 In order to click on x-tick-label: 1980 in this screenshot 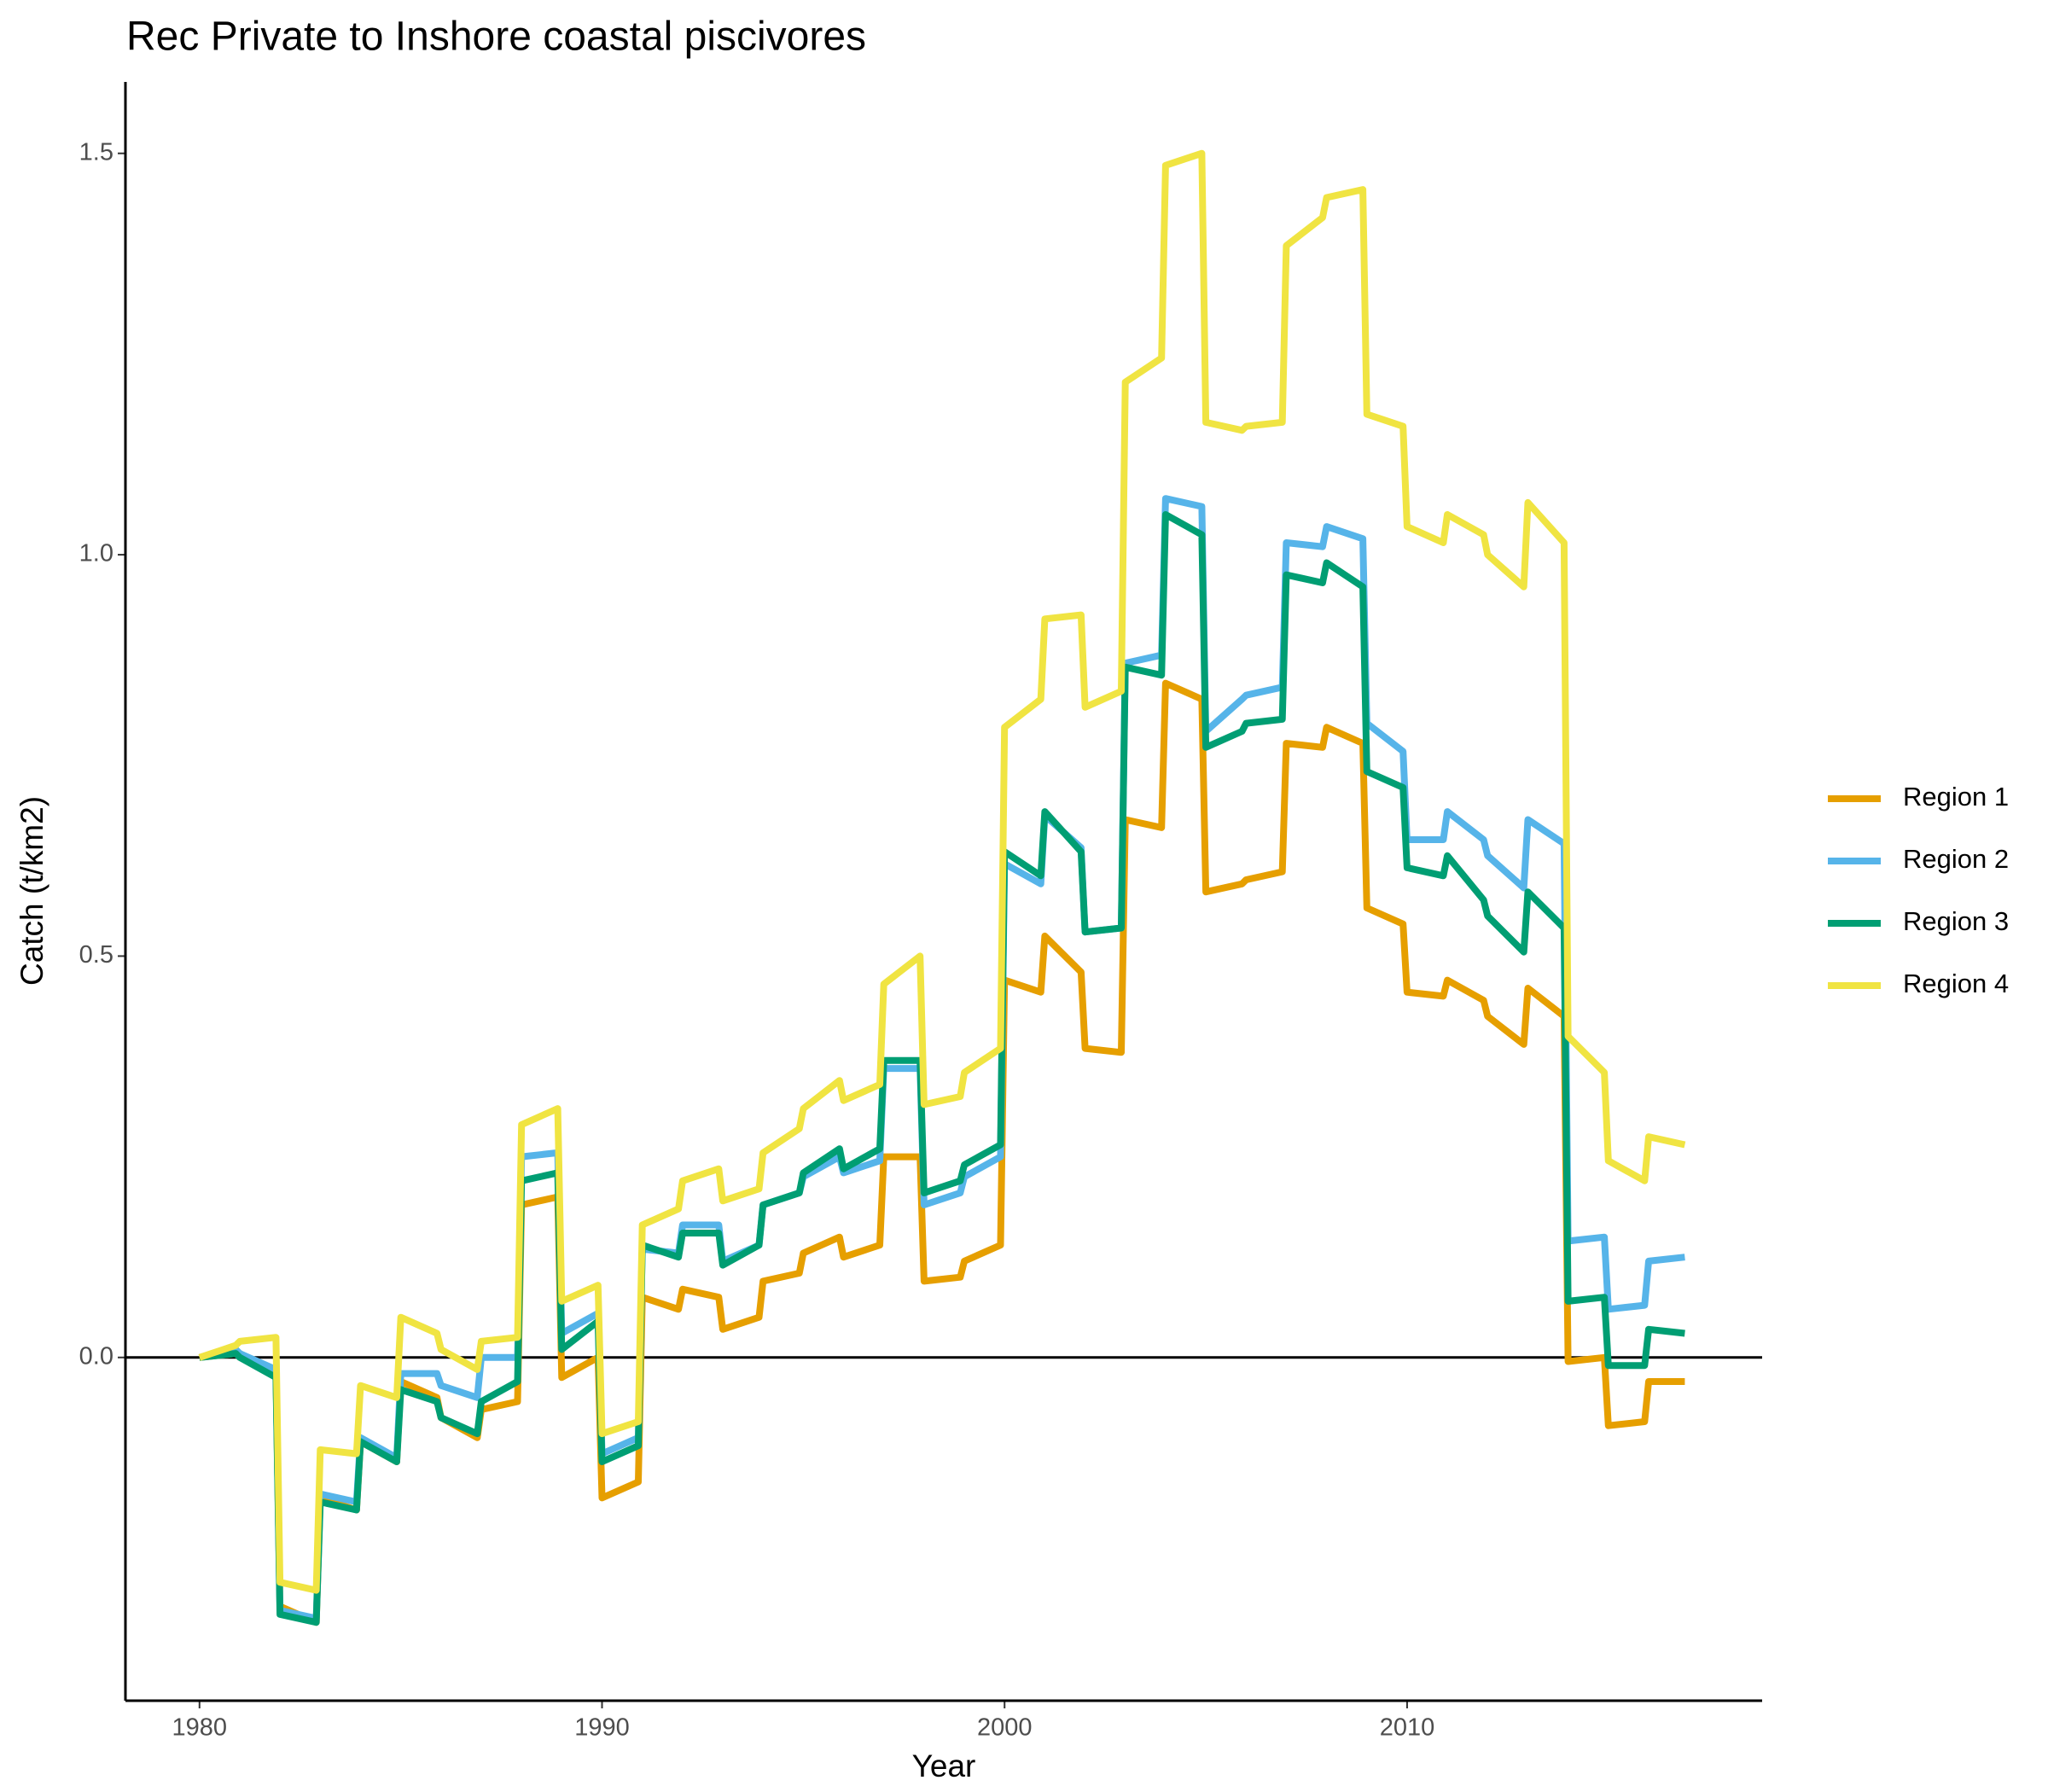, I will do `click(200, 1728)`.